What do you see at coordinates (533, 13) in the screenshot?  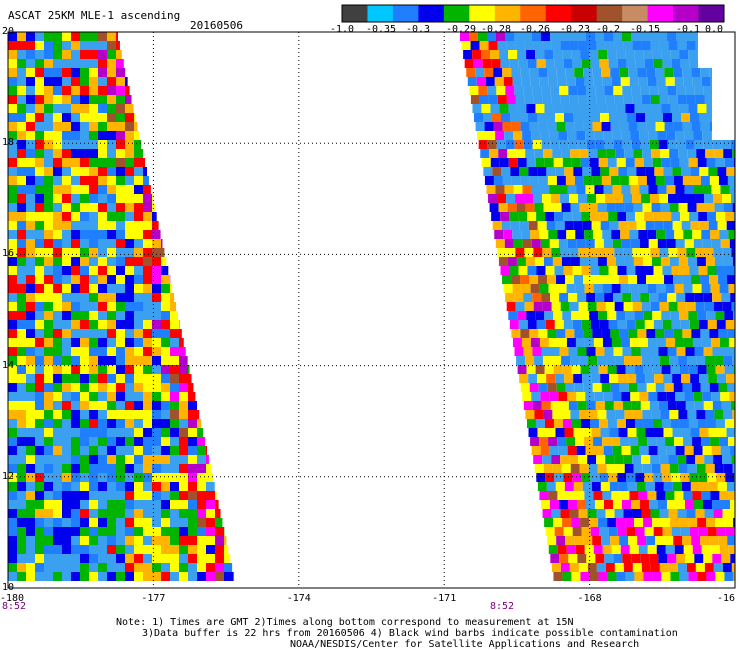 I see `colorbar-frame` at bounding box center [533, 13].